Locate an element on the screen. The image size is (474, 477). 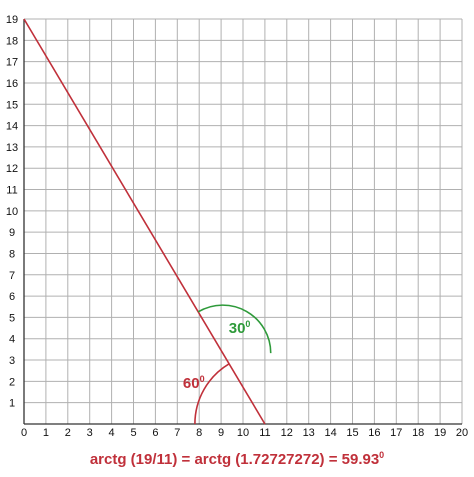
x-tick-label: 10 is located at coordinates (243, 433).